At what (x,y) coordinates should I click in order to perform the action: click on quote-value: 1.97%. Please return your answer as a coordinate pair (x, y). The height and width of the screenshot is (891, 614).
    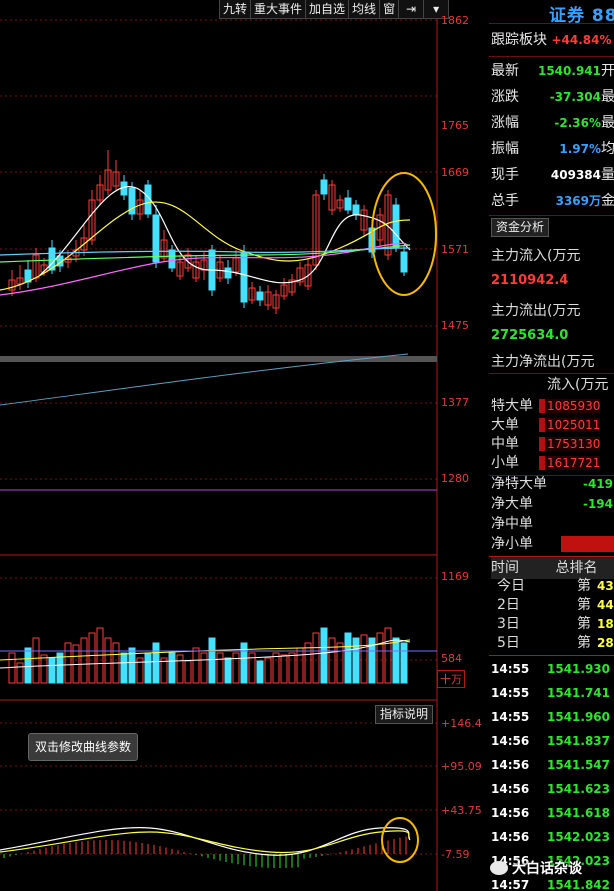
    Looking at the image, I should click on (580, 149).